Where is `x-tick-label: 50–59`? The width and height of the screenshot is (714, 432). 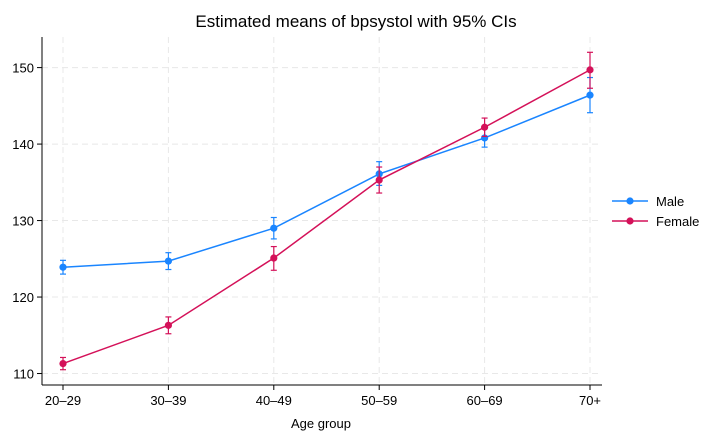
x-tick-label: 50–59 is located at coordinates (379, 400).